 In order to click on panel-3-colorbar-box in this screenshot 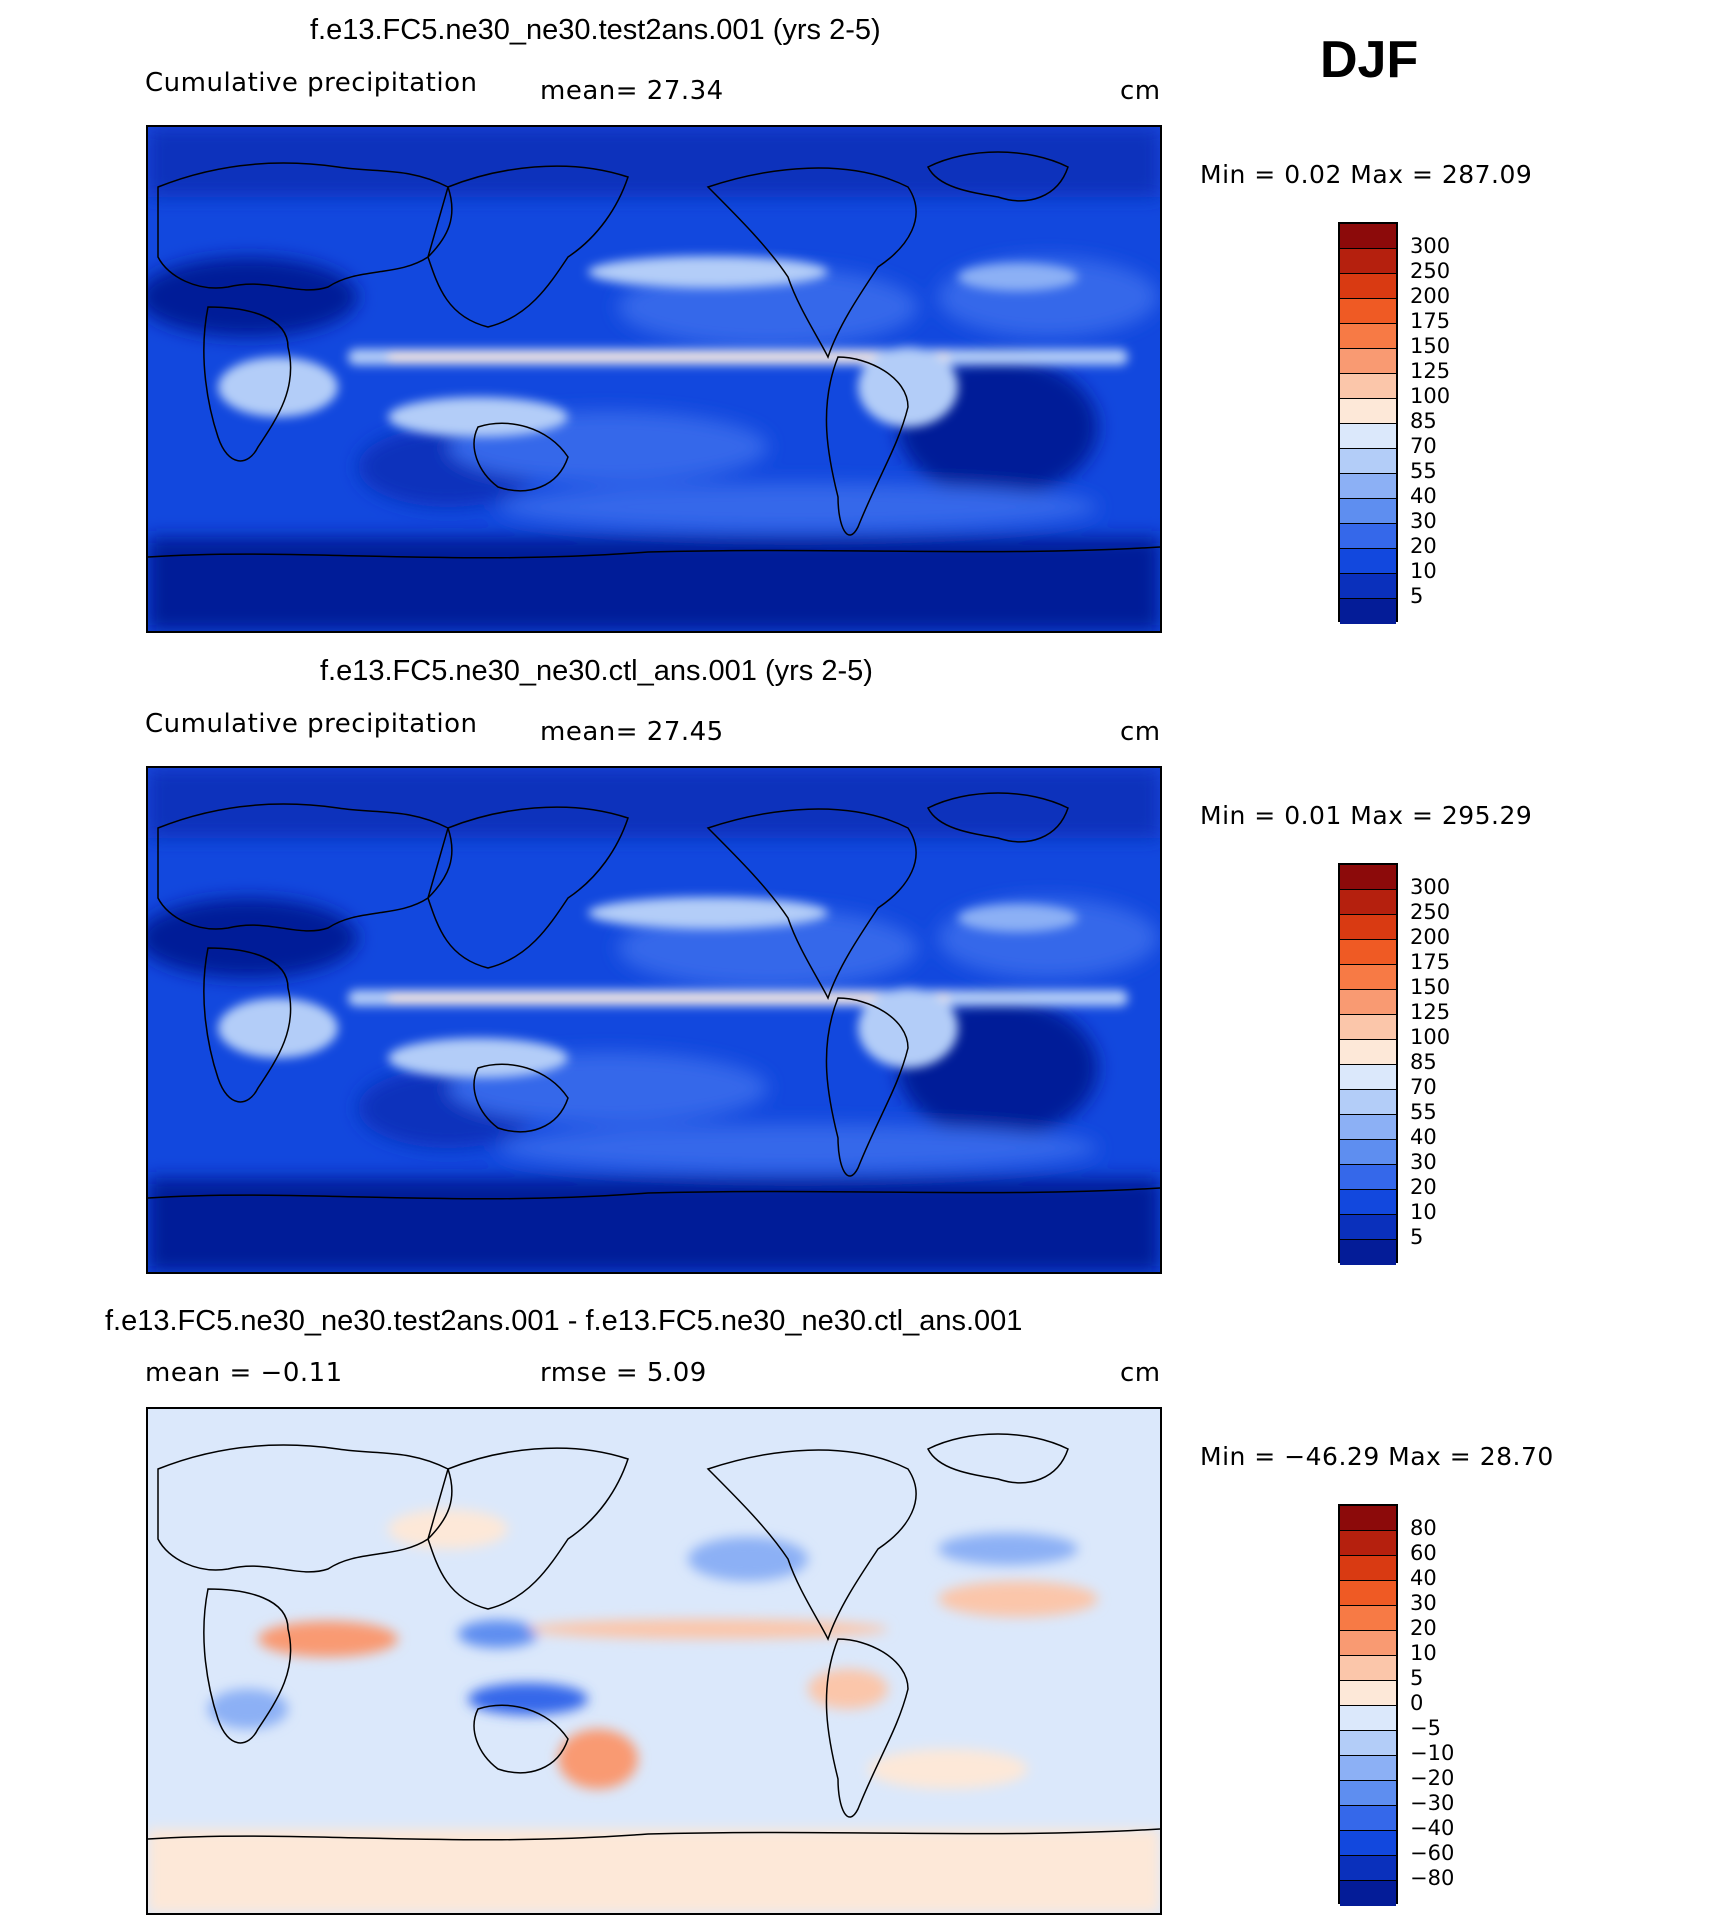, I will do `click(1368, 1705)`.